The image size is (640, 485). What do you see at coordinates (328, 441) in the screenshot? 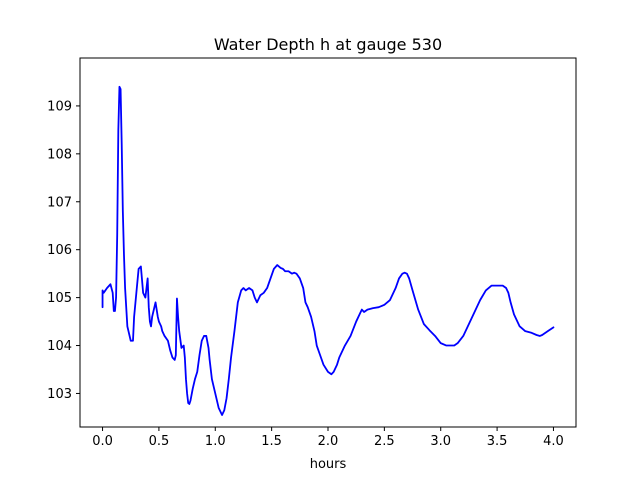
I see `x-tick-label: 2.0` at bounding box center [328, 441].